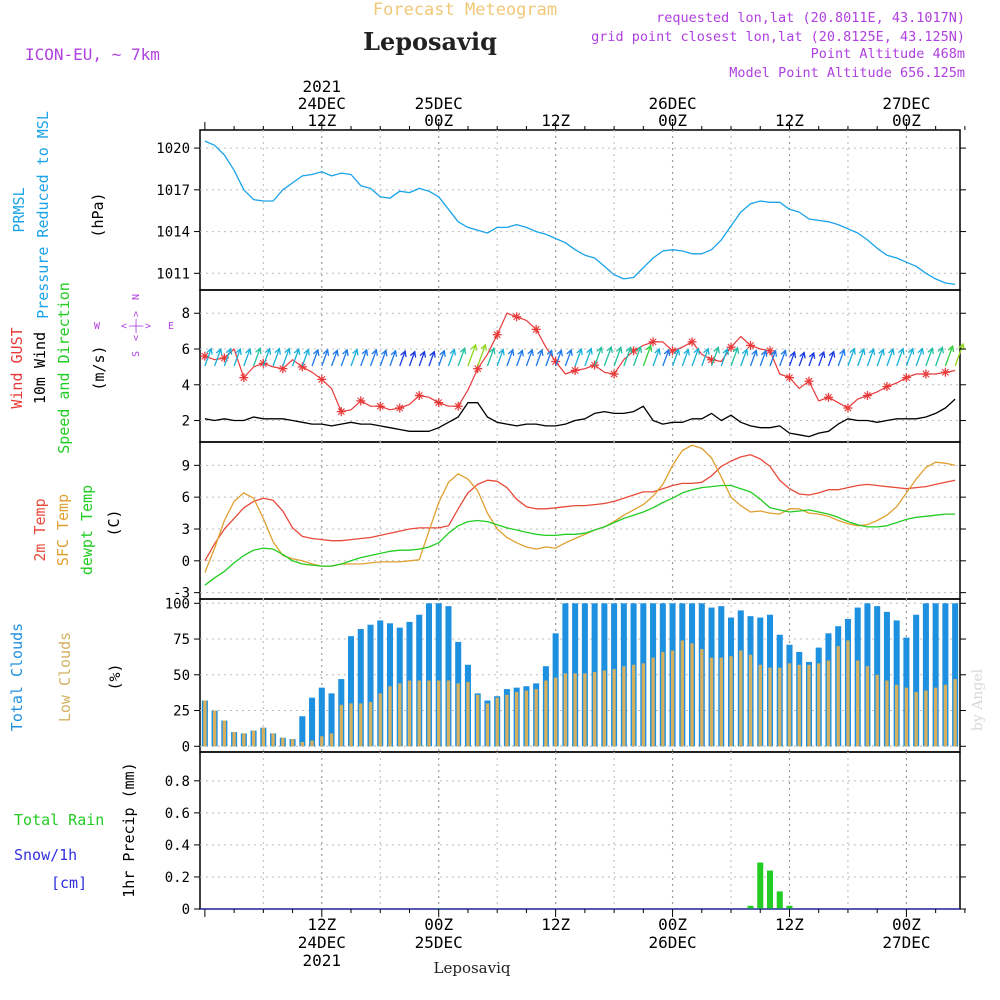 The image size is (1000, 1000). Describe the element at coordinates (906, 924) in the screenshot. I see `bottom-time-label: 00Z` at that location.